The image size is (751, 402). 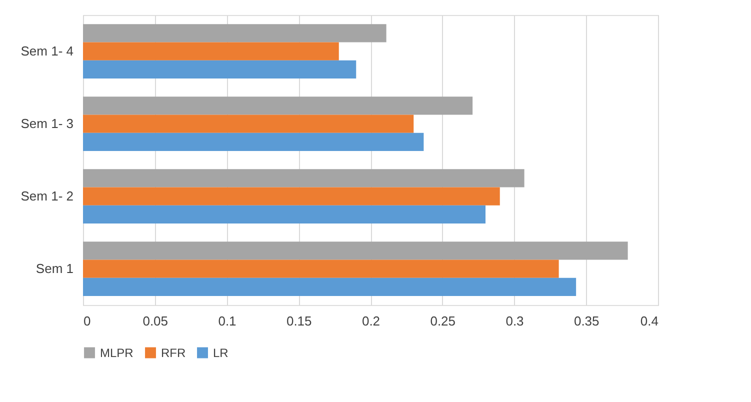 What do you see at coordinates (221, 353) in the screenshot?
I see `legend-label: LR` at bounding box center [221, 353].